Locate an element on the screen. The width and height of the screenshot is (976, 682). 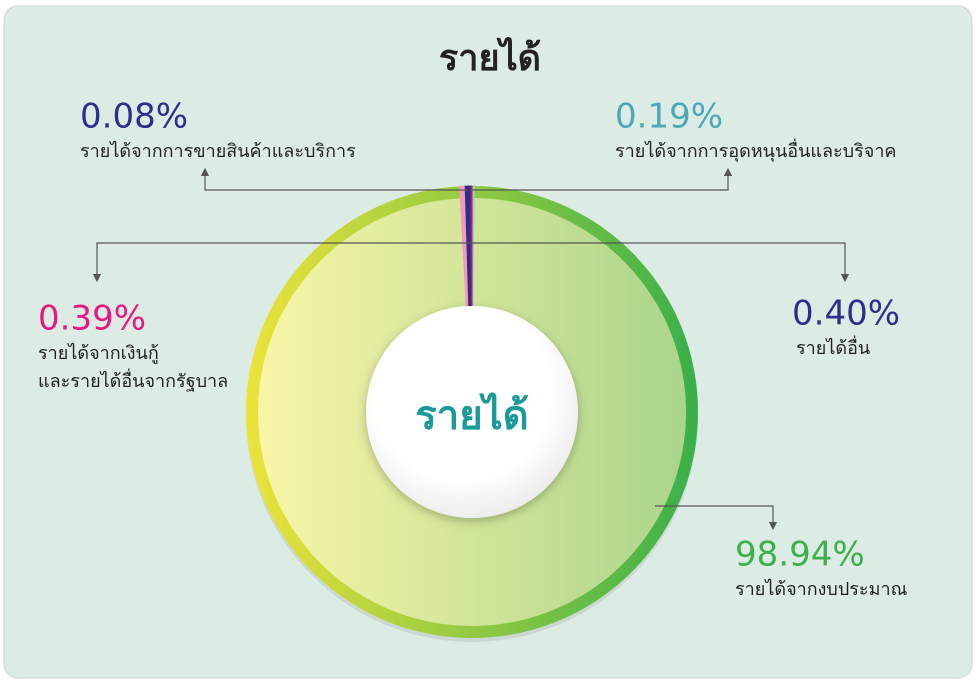
value-label: 0.19% is located at coordinates (669, 117).